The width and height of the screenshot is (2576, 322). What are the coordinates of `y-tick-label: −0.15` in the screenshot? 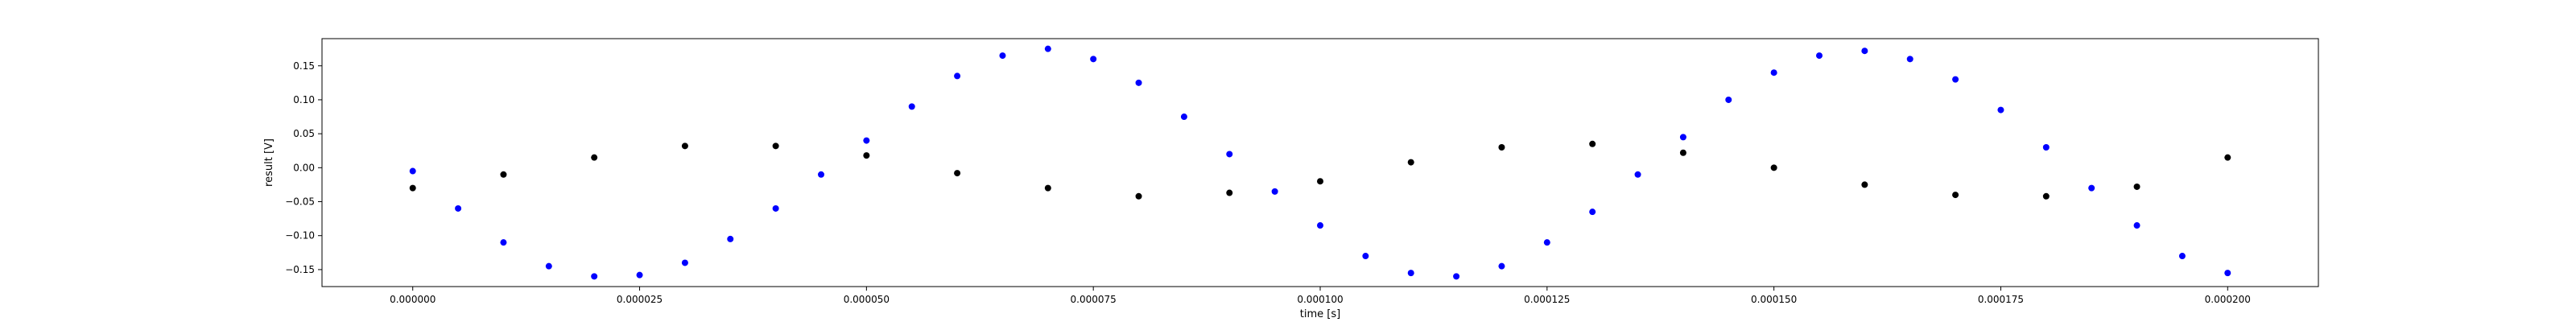 It's located at (300, 269).